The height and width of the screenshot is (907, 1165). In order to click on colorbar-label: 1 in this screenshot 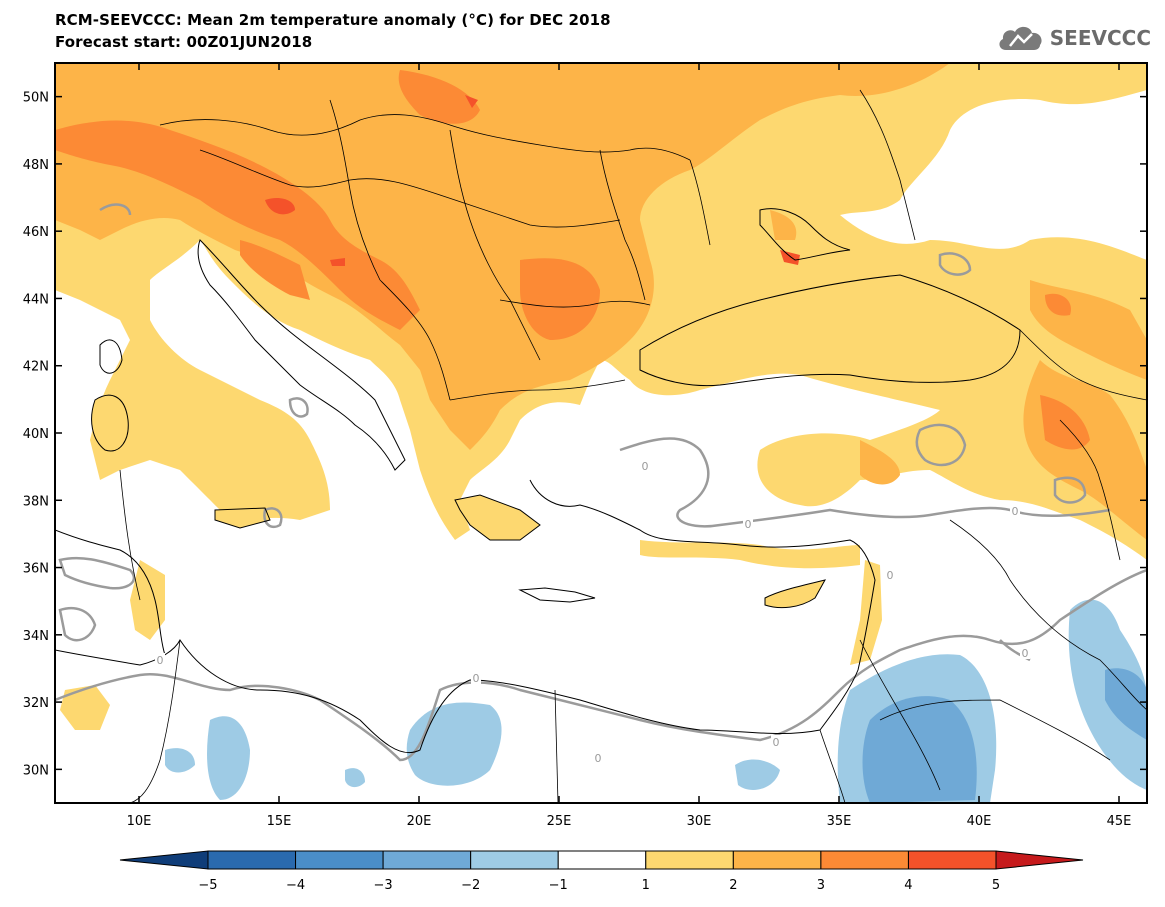, I will do `click(646, 885)`.